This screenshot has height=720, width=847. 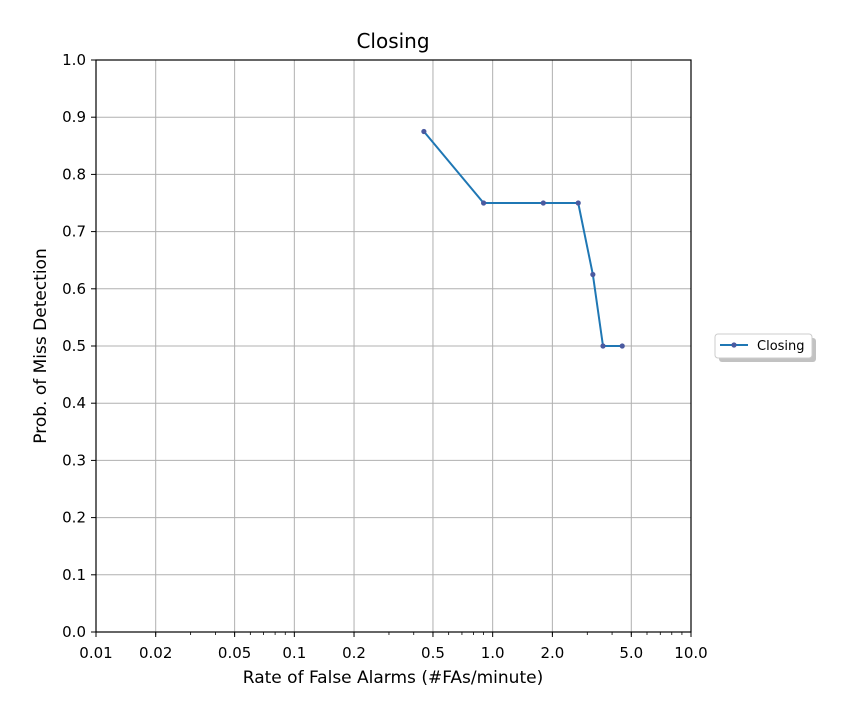 What do you see at coordinates (74, 460) in the screenshot?
I see `y-tick-label: 0.3` at bounding box center [74, 460].